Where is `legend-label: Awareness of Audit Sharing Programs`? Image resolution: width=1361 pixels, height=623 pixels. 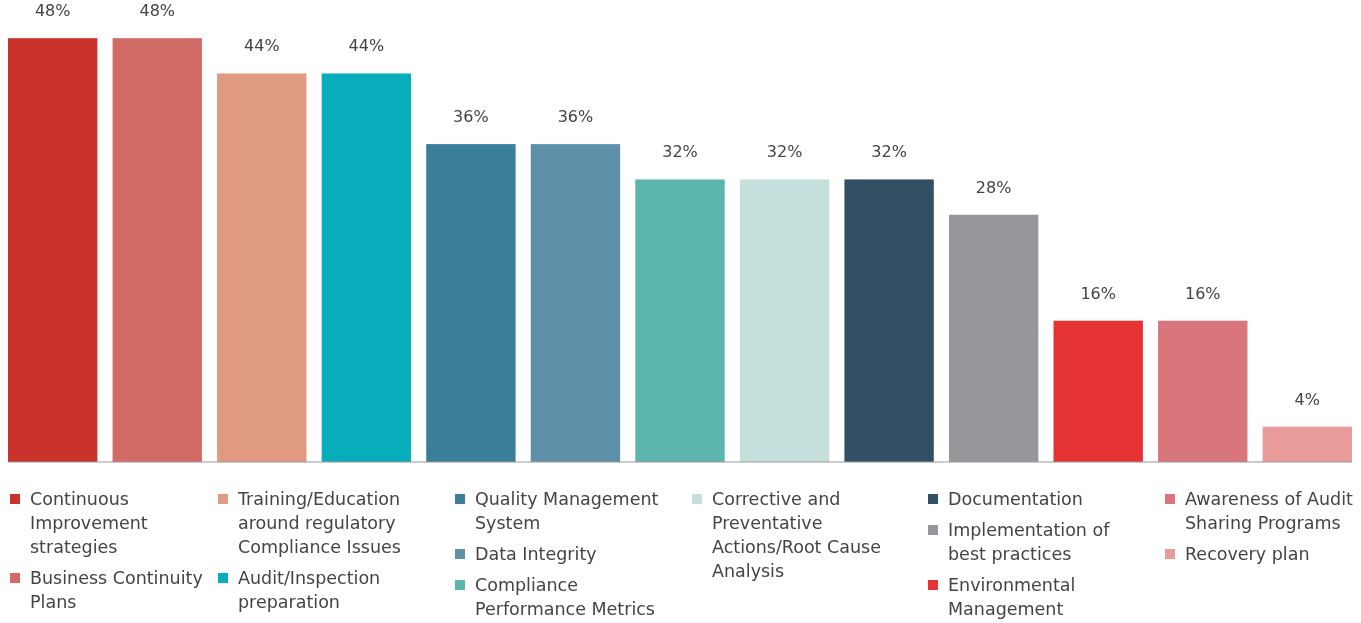 legend-label: Awareness of Audit Sharing Programs is located at coordinates (1269, 511).